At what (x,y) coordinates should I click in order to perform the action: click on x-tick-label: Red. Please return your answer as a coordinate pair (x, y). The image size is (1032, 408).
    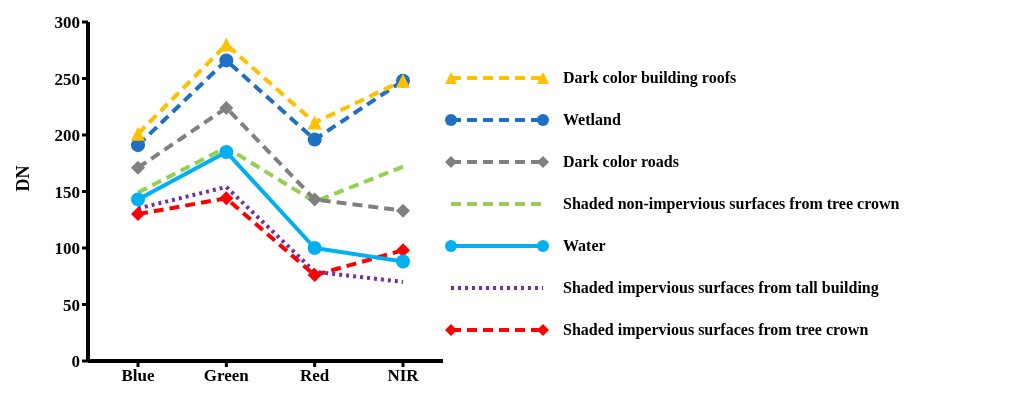
    Looking at the image, I should click on (315, 376).